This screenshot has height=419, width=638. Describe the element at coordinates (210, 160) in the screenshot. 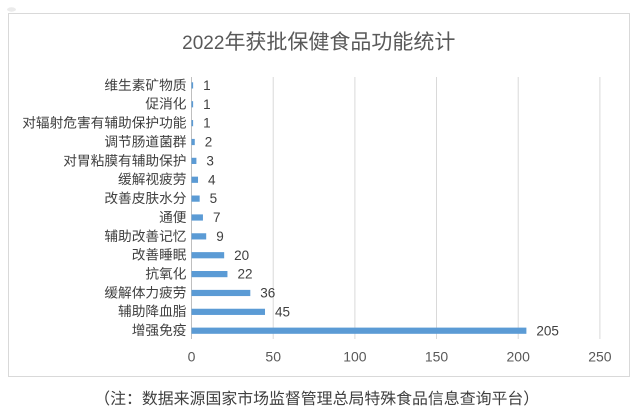

I see `svg-text: 3` at that location.